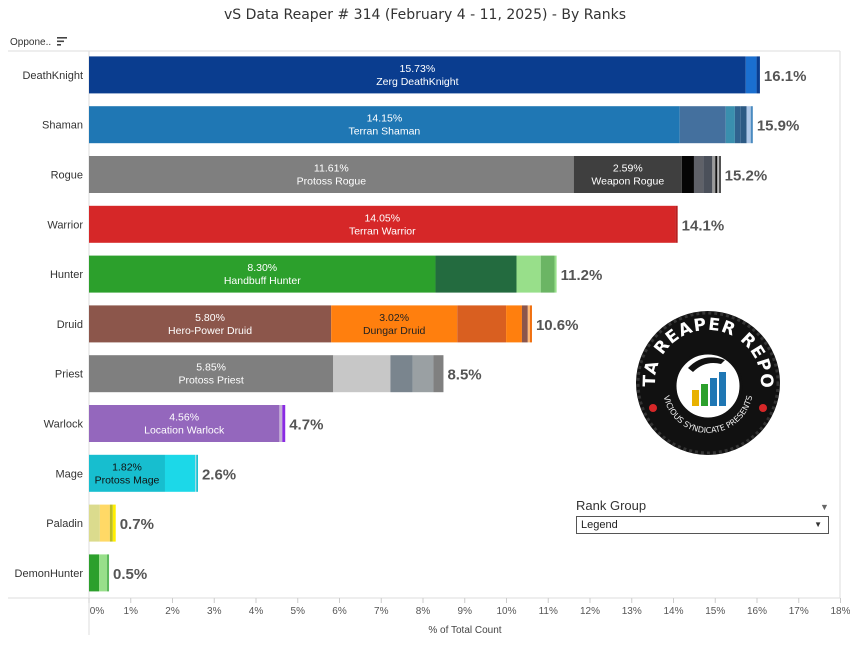 The image size is (850, 647). What do you see at coordinates (70, 325) in the screenshot?
I see `category-label-druid: Druid` at bounding box center [70, 325].